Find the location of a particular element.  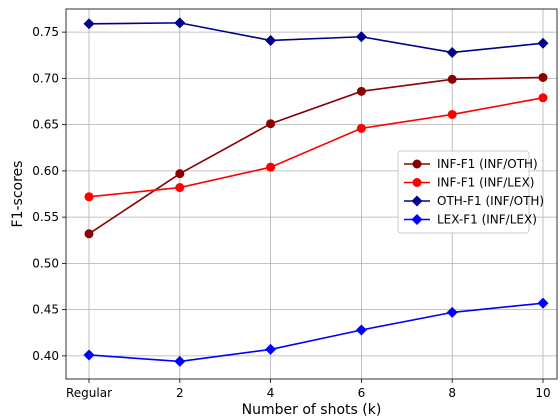

legend-label: INF-F1 (INF/LEX) is located at coordinates (485, 183).